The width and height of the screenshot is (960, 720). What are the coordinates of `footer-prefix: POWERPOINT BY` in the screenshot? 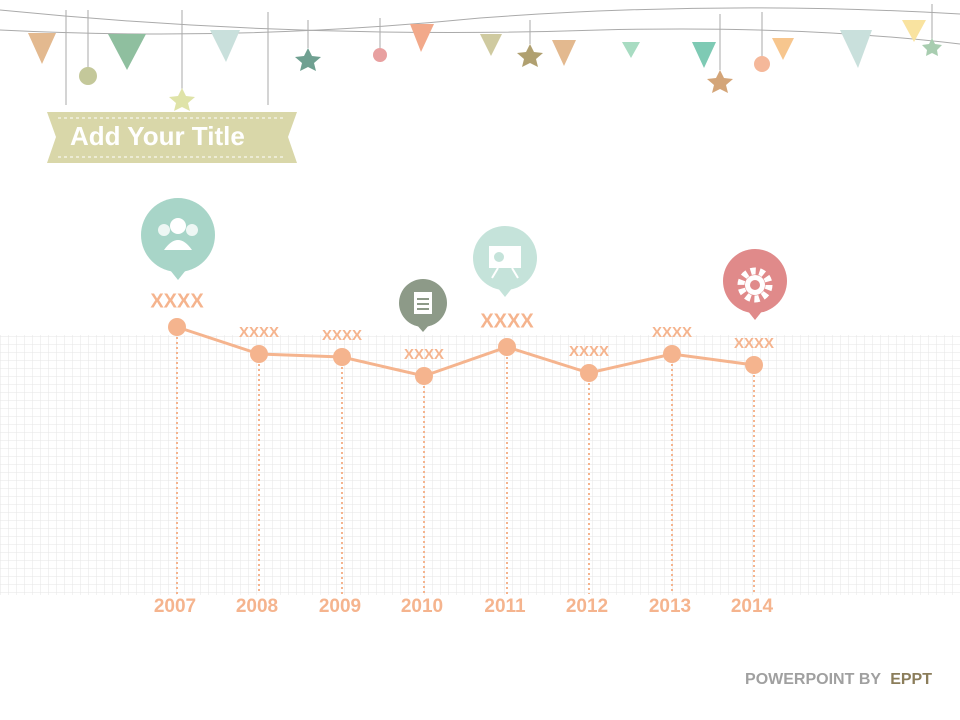 It's located at (813, 679).